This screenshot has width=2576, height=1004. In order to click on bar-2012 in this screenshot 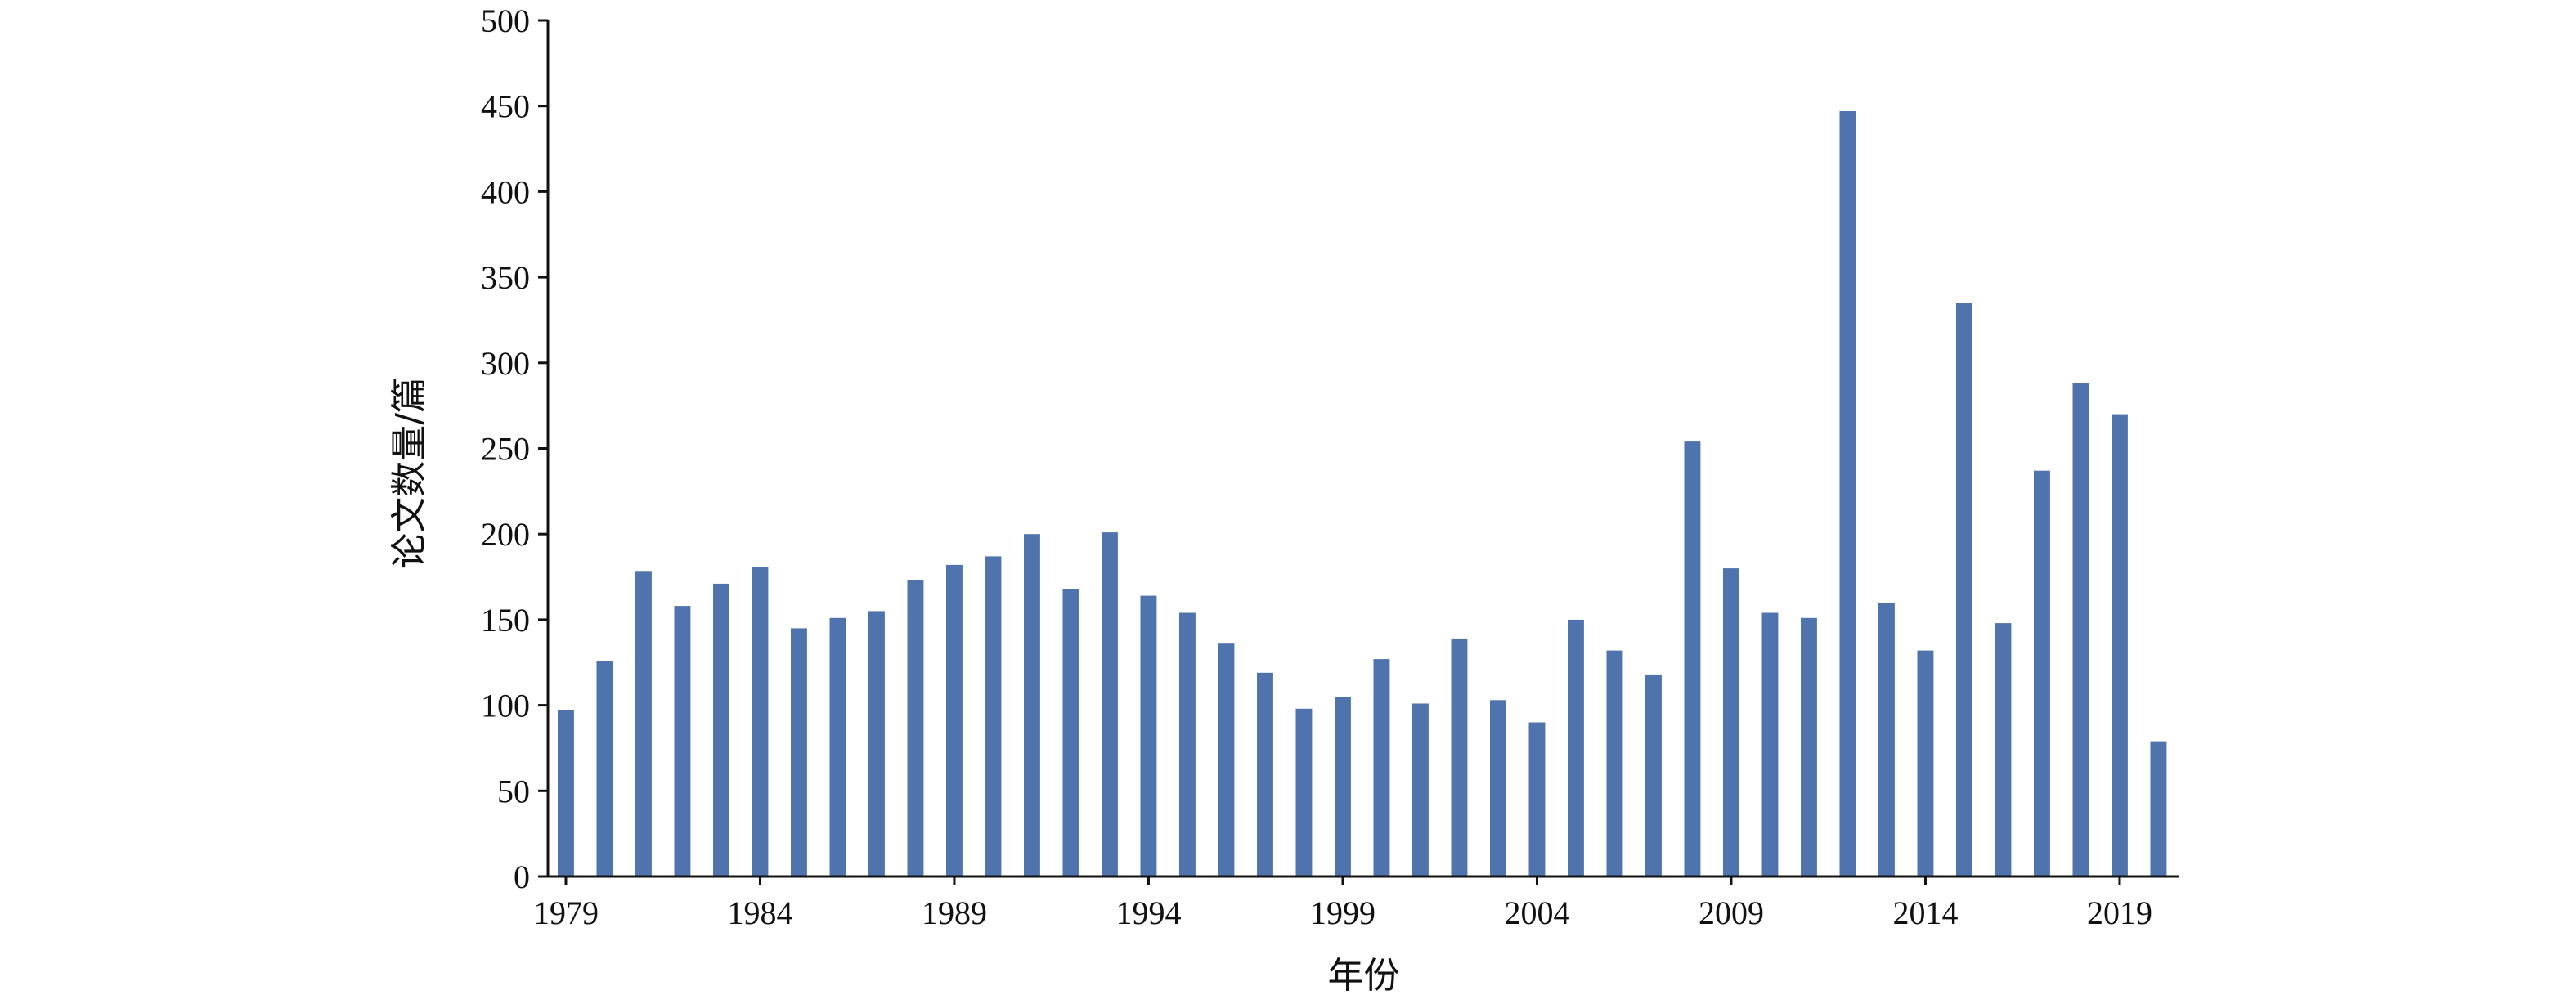, I will do `click(1848, 494)`.